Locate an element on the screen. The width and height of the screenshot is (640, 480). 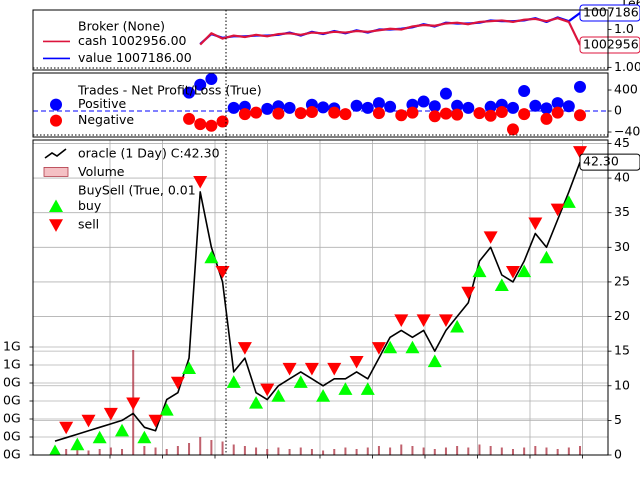
y-tick-label: 1.00 is located at coordinates (627, 66).